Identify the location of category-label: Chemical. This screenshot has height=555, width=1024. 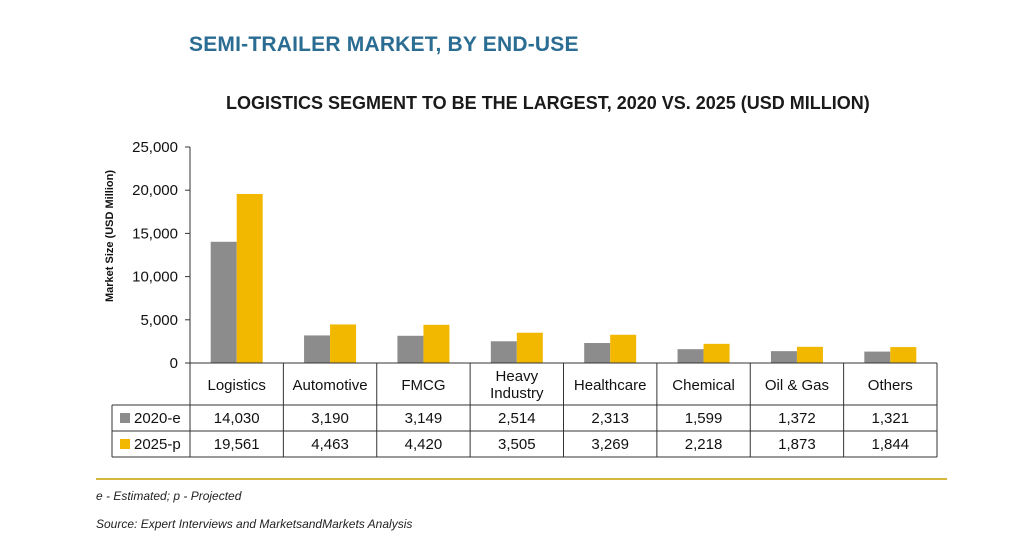
(703, 385).